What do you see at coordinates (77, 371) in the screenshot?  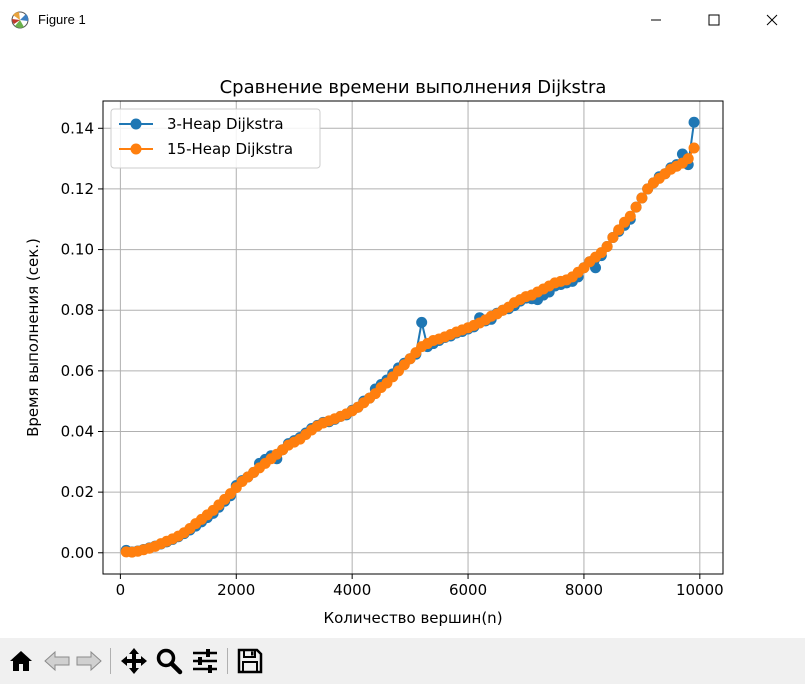 I see `y-tick-label: 0.06` at bounding box center [77, 371].